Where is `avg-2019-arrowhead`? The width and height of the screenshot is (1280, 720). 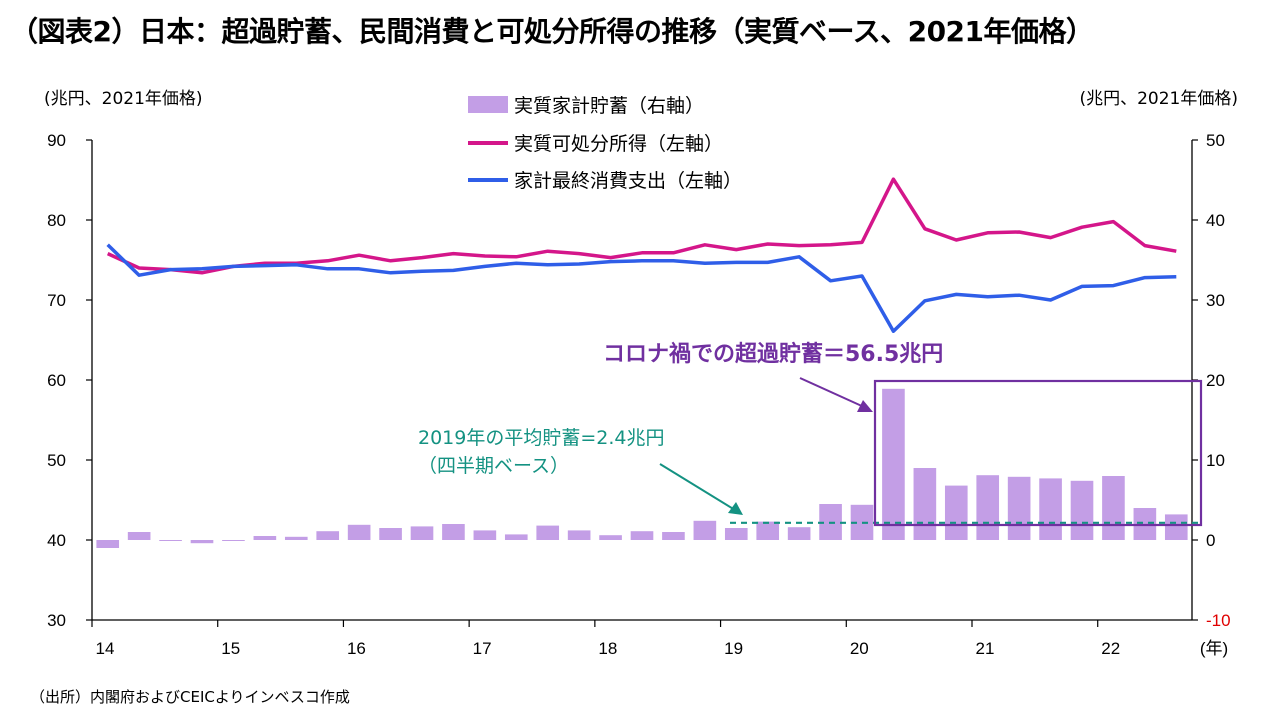
avg-2019-arrowhead is located at coordinates (735, 508).